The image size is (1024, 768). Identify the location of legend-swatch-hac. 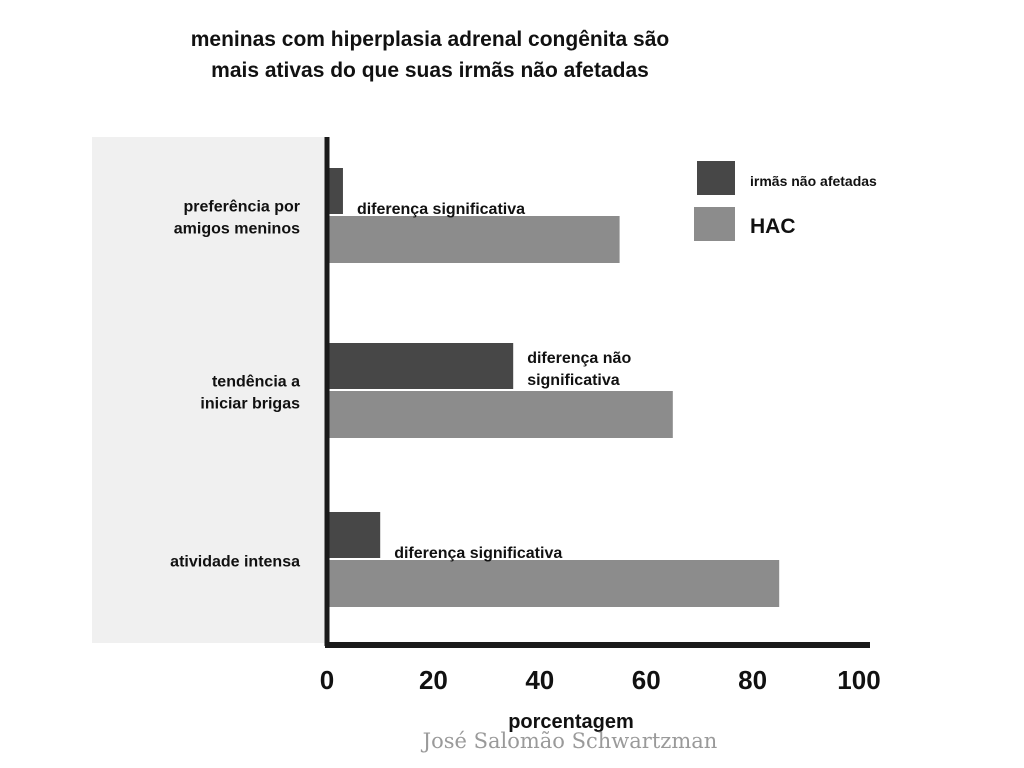
(714, 224).